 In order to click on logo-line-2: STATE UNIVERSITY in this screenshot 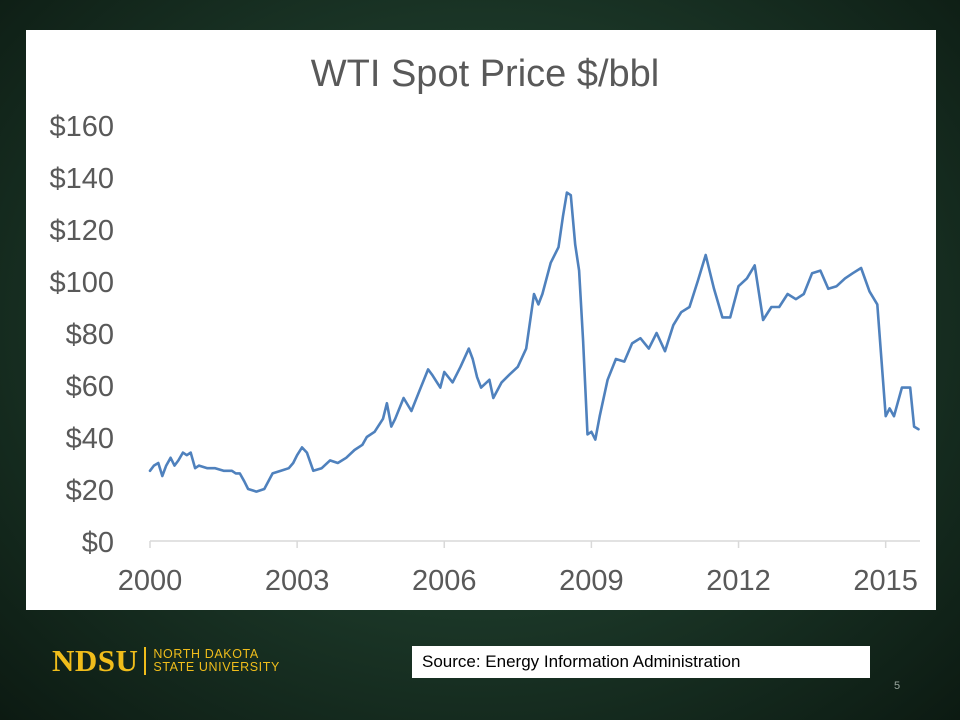, I will do `click(216, 667)`.